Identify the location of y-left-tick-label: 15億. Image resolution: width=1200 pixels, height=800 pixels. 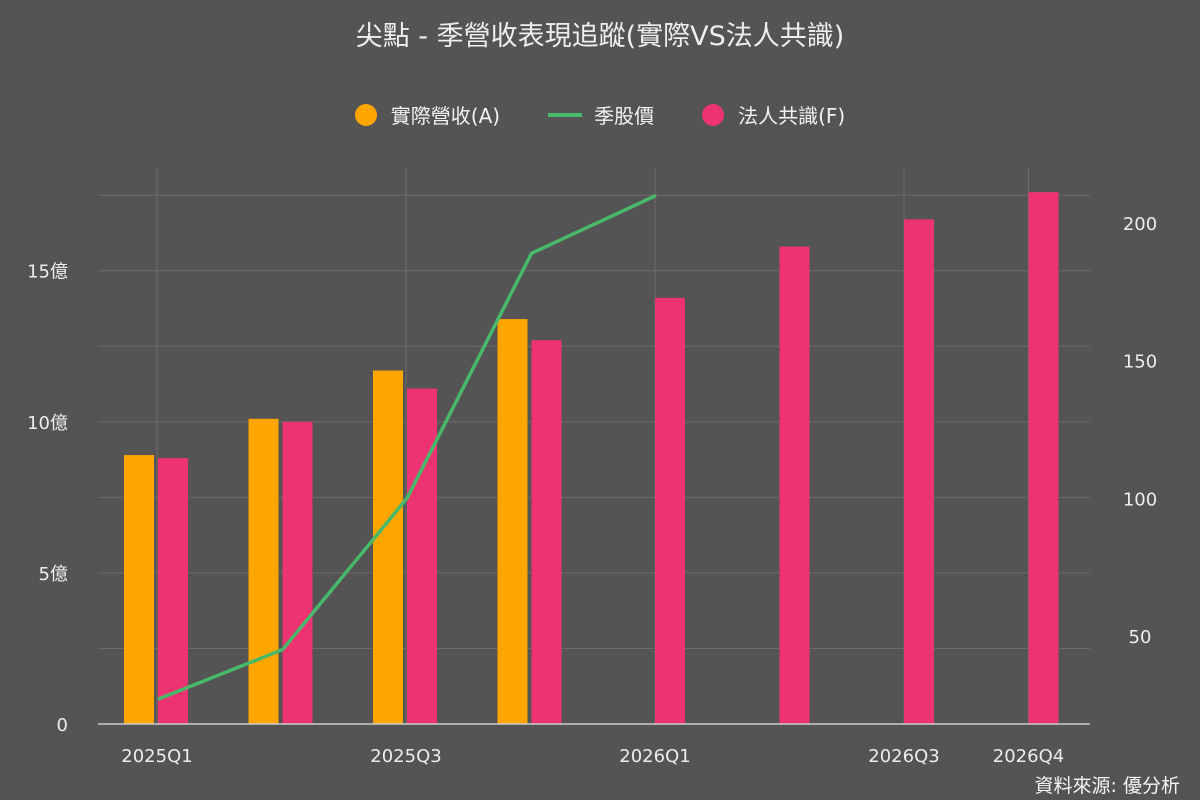
(47, 272).